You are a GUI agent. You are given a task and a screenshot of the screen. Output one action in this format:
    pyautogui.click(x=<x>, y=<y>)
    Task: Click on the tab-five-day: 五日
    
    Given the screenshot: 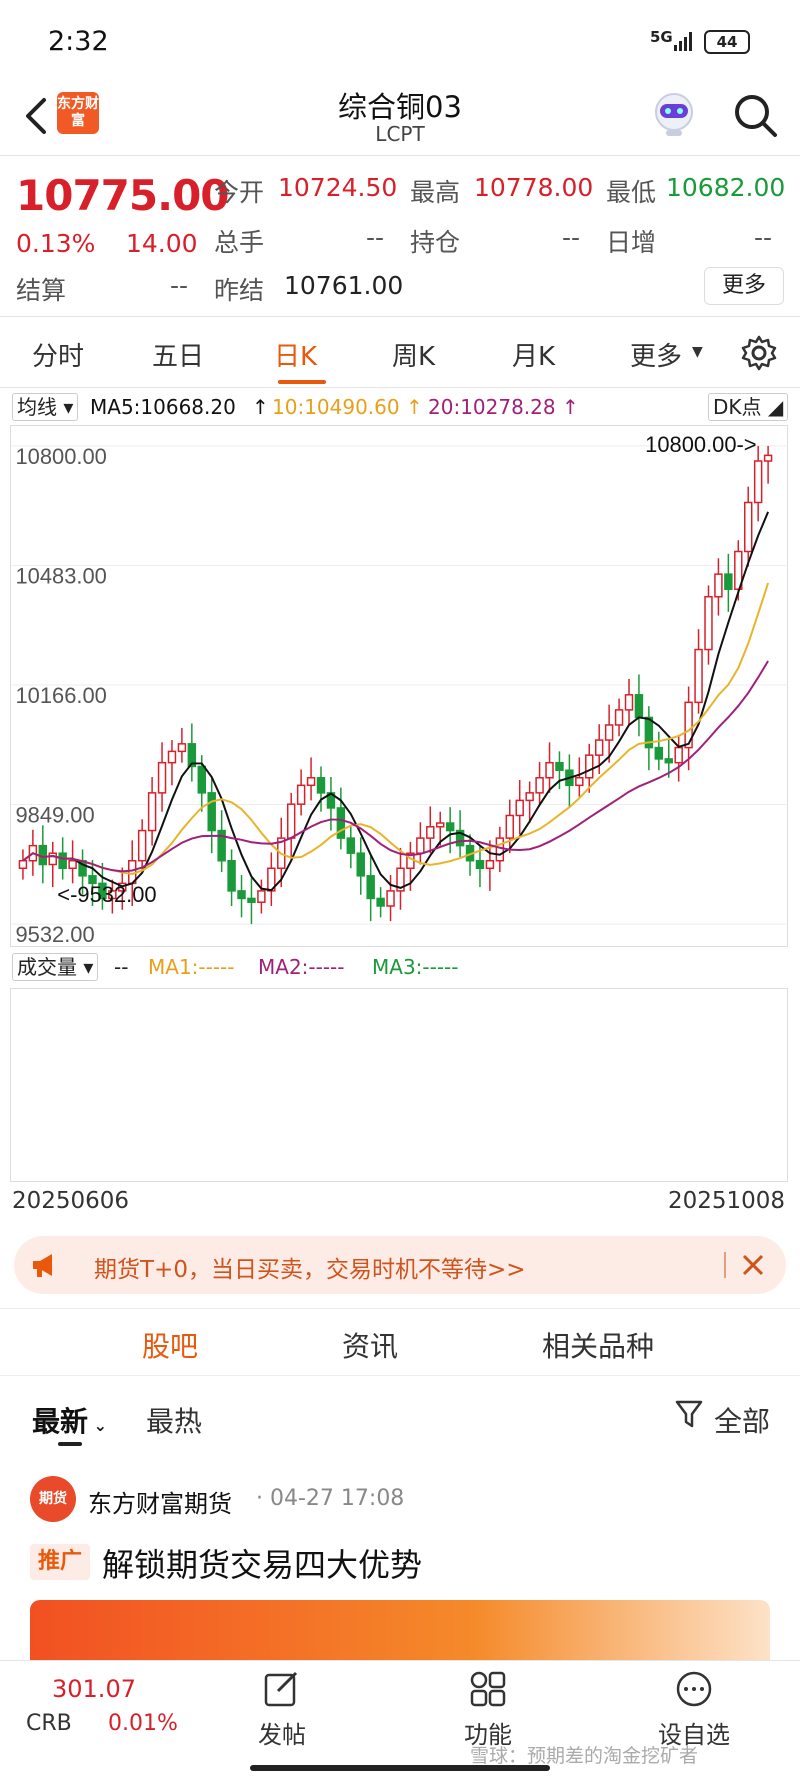 What is the action you would take?
    pyautogui.click(x=178, y=357)
    